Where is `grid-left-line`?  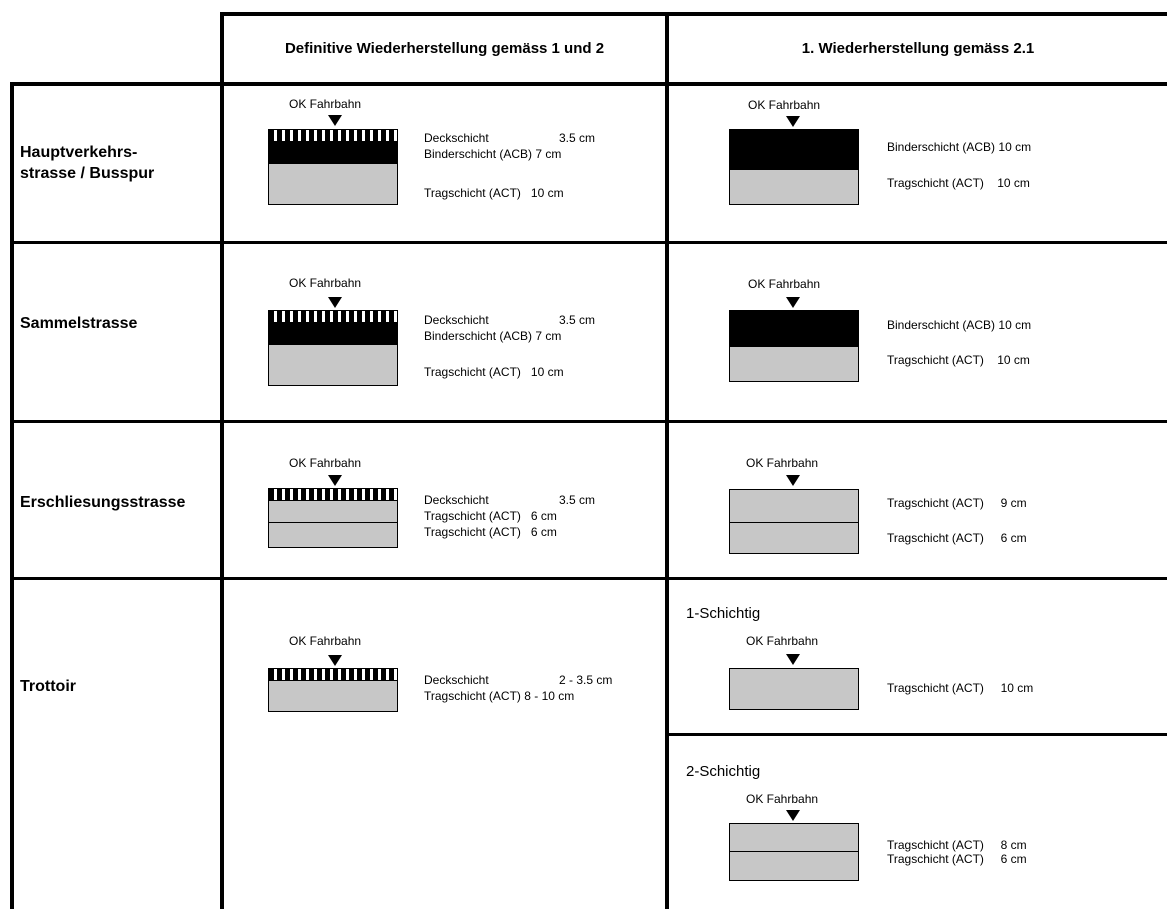 grid-left-line is located at coordinates (12, 495).